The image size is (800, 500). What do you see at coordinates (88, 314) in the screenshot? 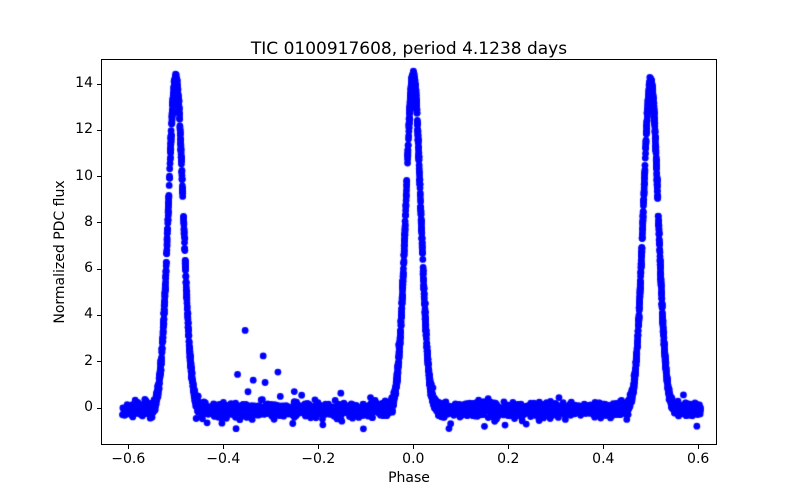
I see `y-tick-label: 4` at bounding box center [88, 314].